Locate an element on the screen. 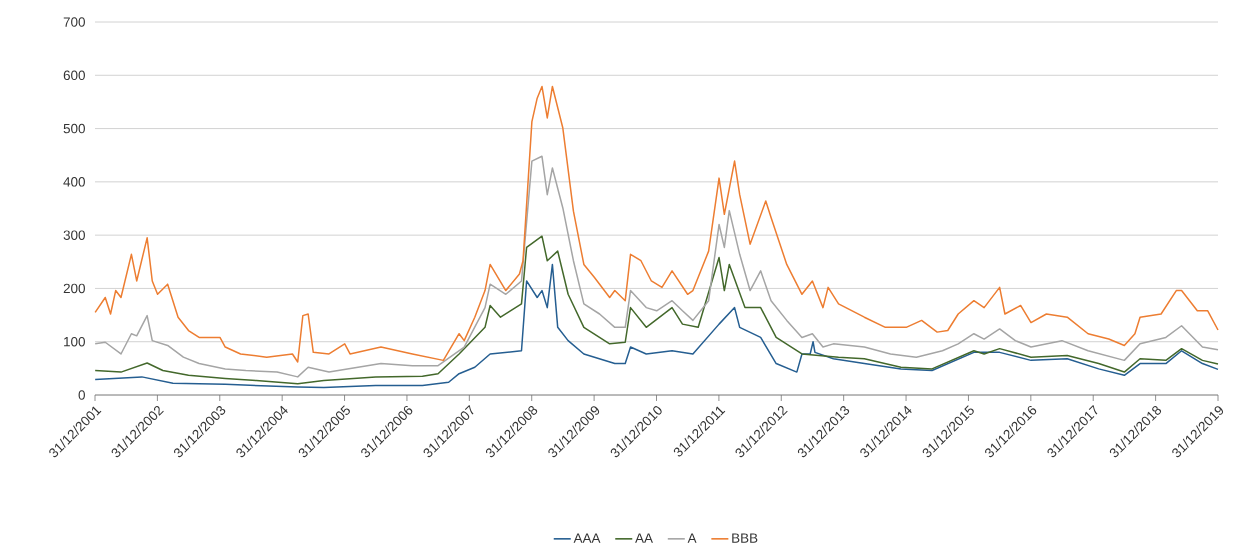 This screenshot has height=550, width=1246. legend-label: BBB is located at coordinates (745, 538).